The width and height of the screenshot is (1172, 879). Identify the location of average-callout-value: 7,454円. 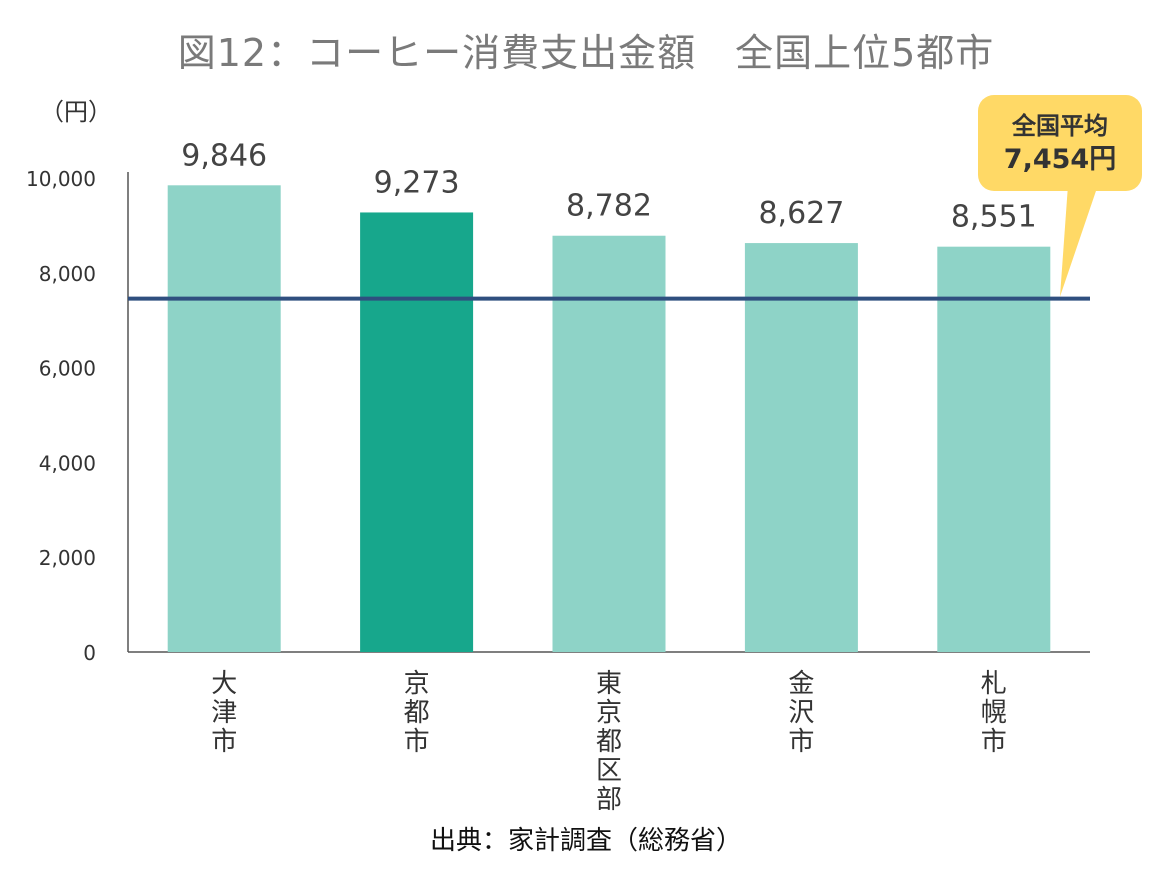
(1060, 159).